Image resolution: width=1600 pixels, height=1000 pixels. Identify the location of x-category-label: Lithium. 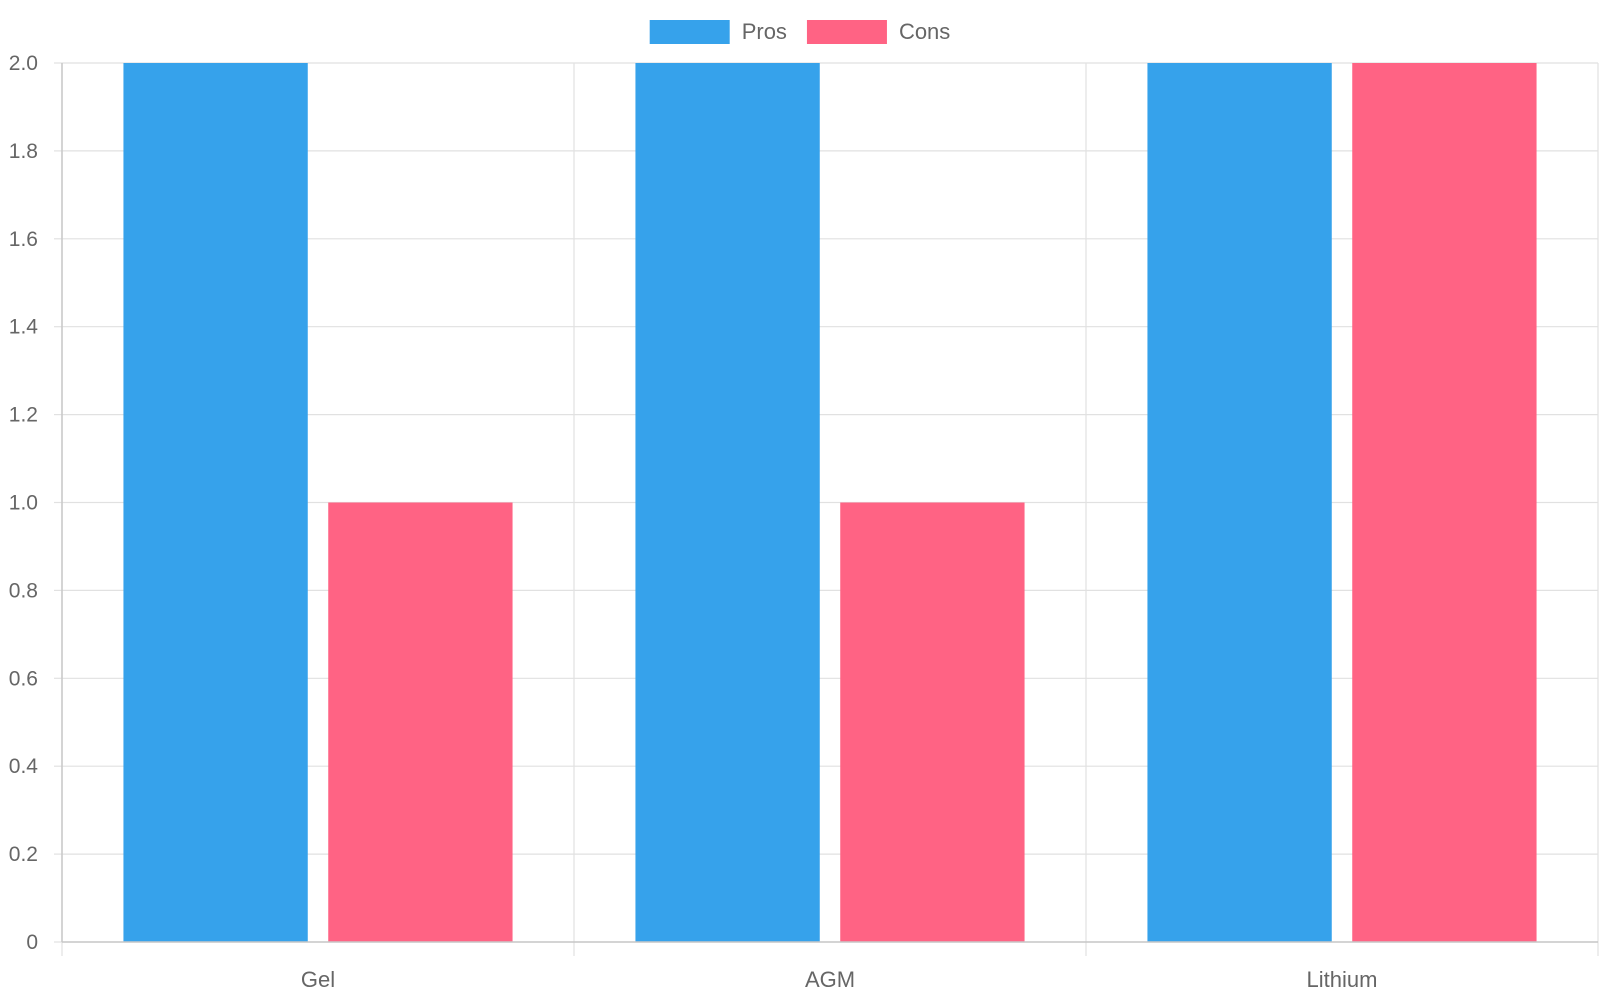
(1342, 979).